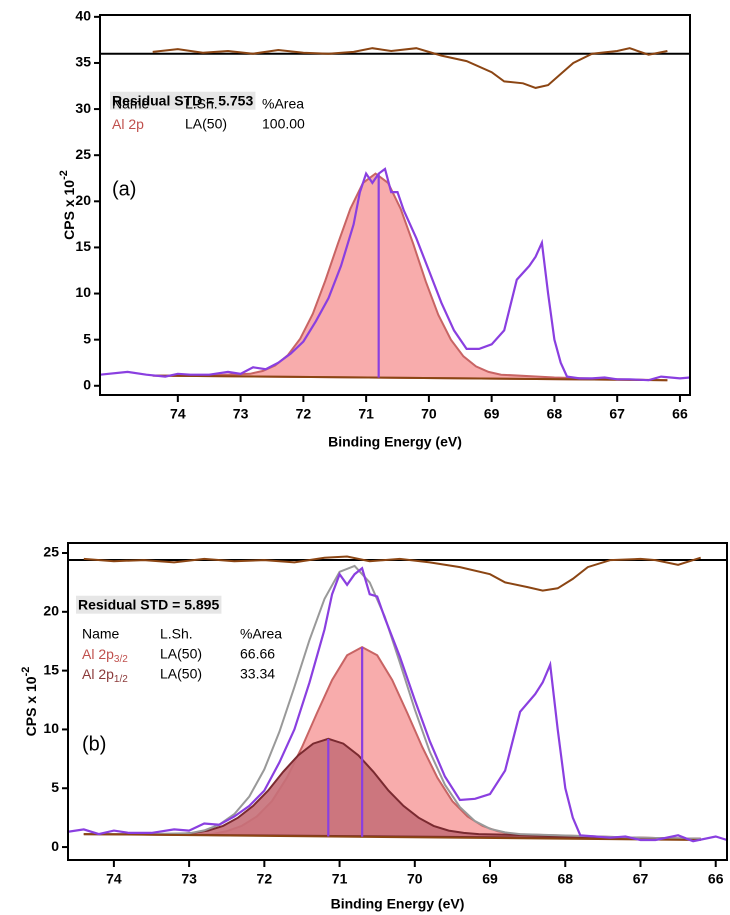 The height and width of the screenshot is (915, 730). I want to click on y-tick-label: 40, so click(83, 16).